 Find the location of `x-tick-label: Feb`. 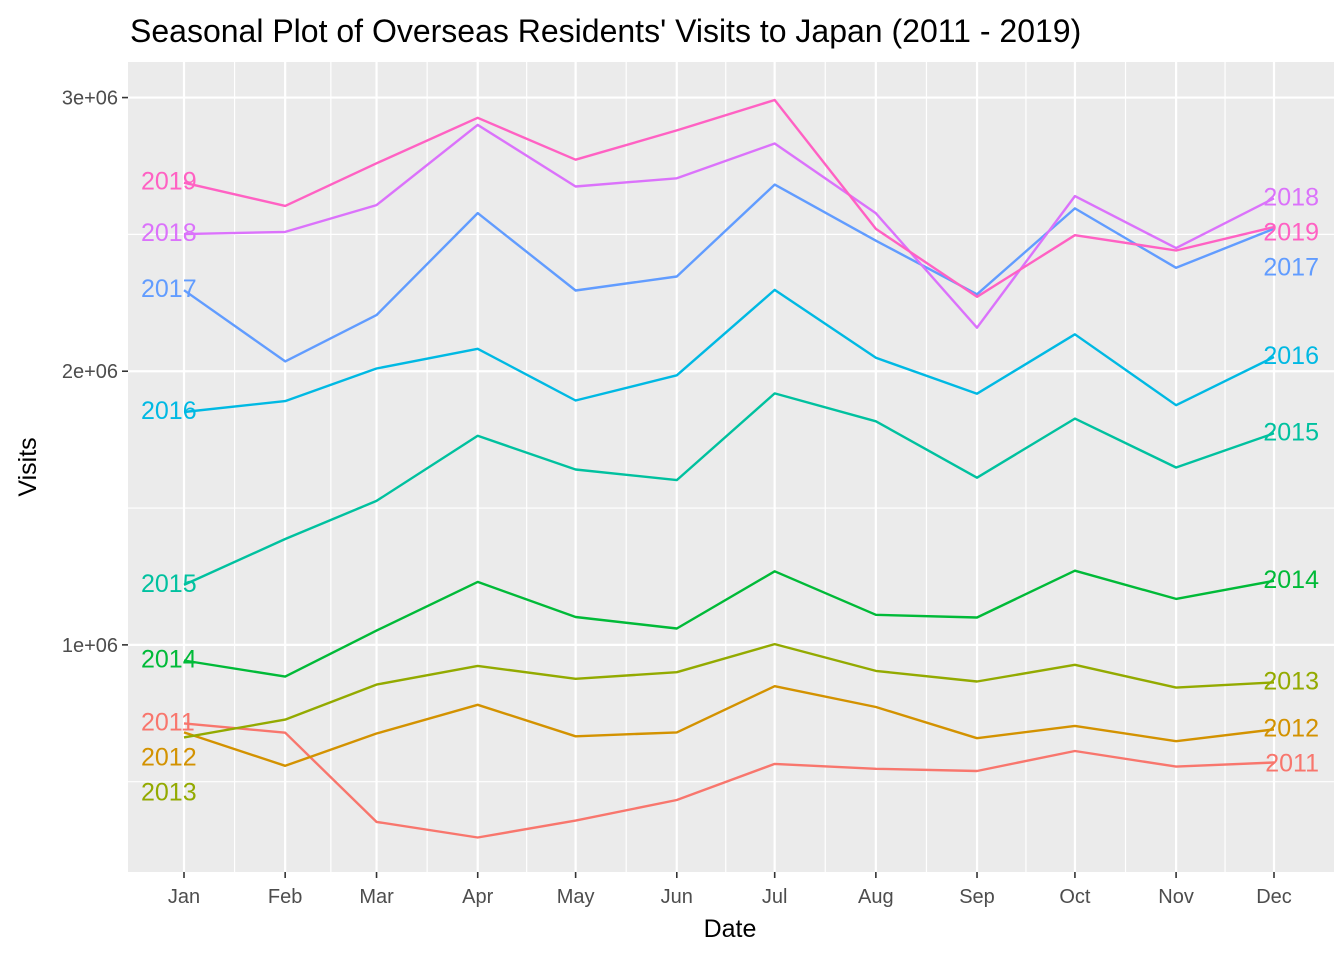

x-tick-label: Feb is located at coordinates (285, 897).